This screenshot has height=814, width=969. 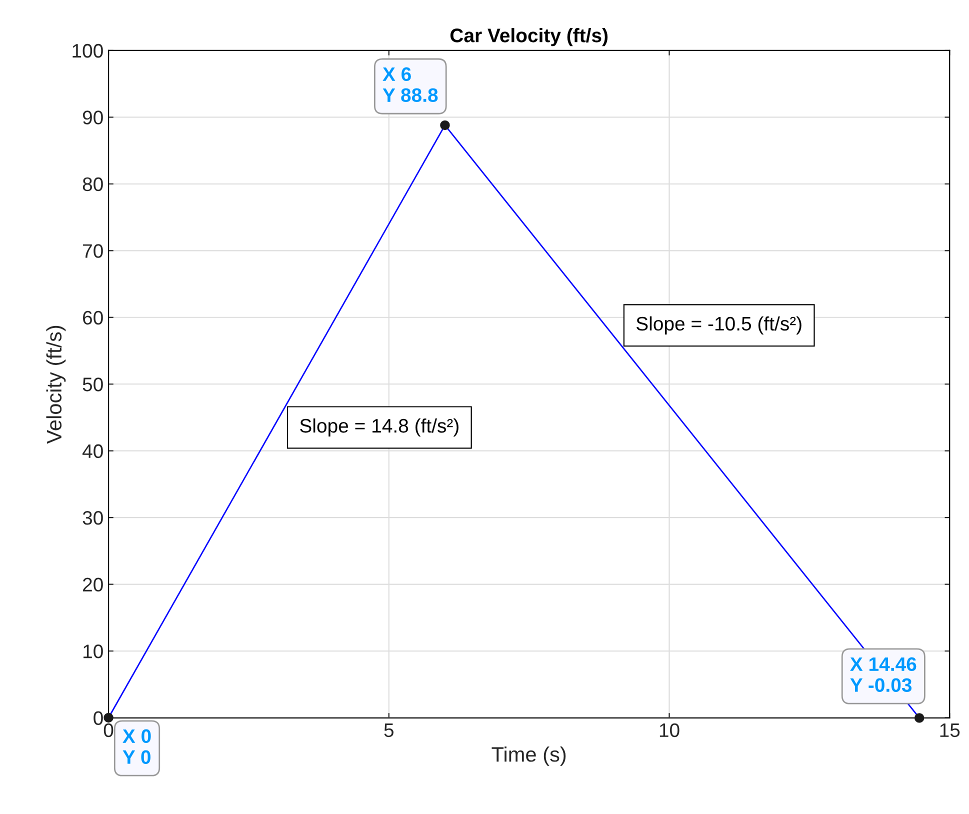 What do you see at coordinates (719, 325) in the screenshot?
I see `annotation: Slope = -10.5 (ft/s²)` at bounding box center [719, 325].